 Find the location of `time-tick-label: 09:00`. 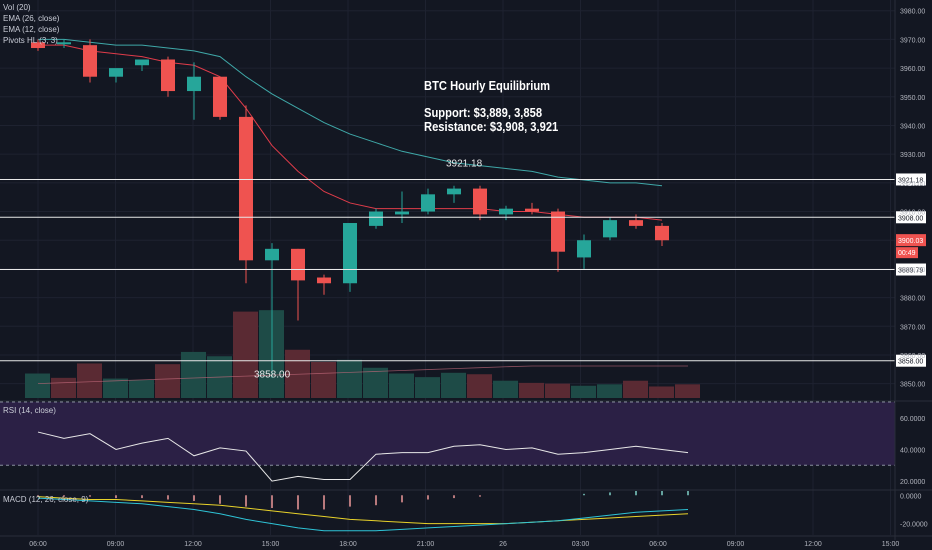

time-tick-label: 09:00 is located at coordinates (736, 544).